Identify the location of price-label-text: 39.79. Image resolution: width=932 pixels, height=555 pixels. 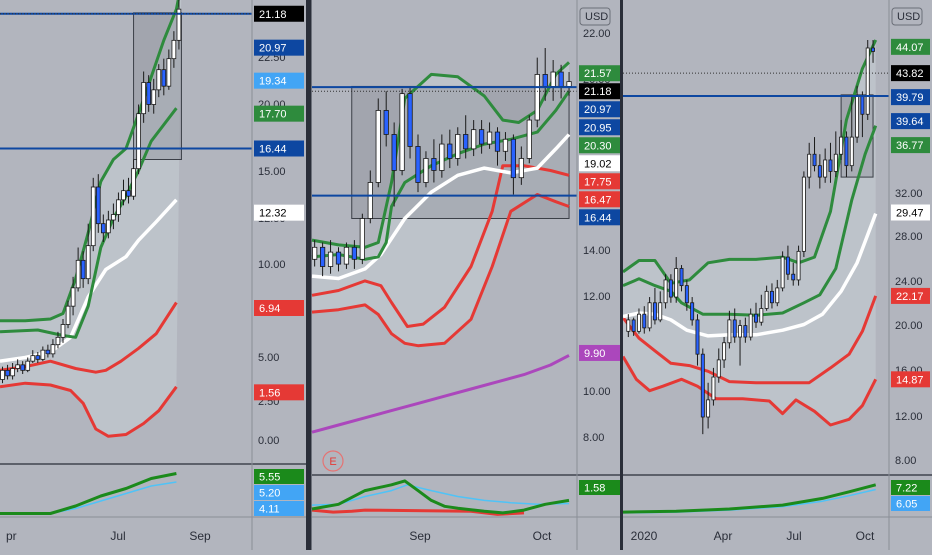
(910, 98).